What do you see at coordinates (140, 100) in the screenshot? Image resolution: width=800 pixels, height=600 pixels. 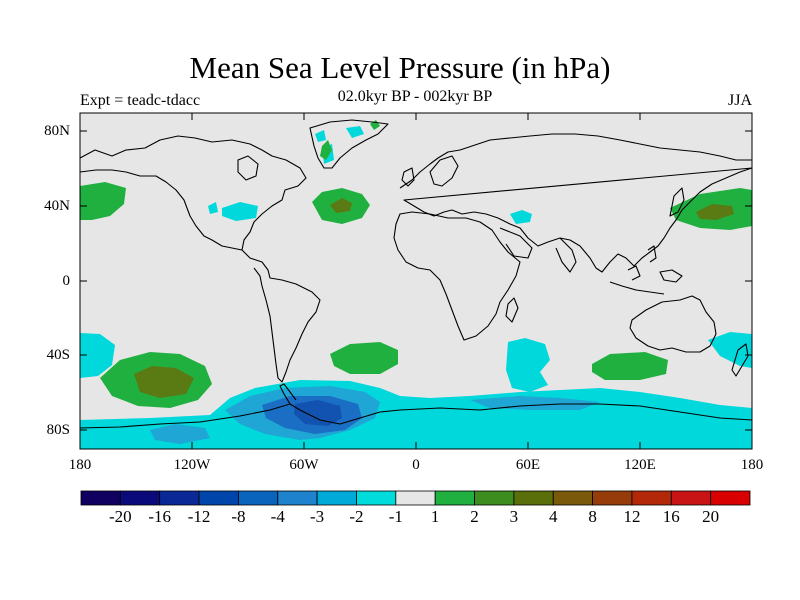 I see `experiment-label: Expt = teadc-tdacc` at bounding box center [140, 100].